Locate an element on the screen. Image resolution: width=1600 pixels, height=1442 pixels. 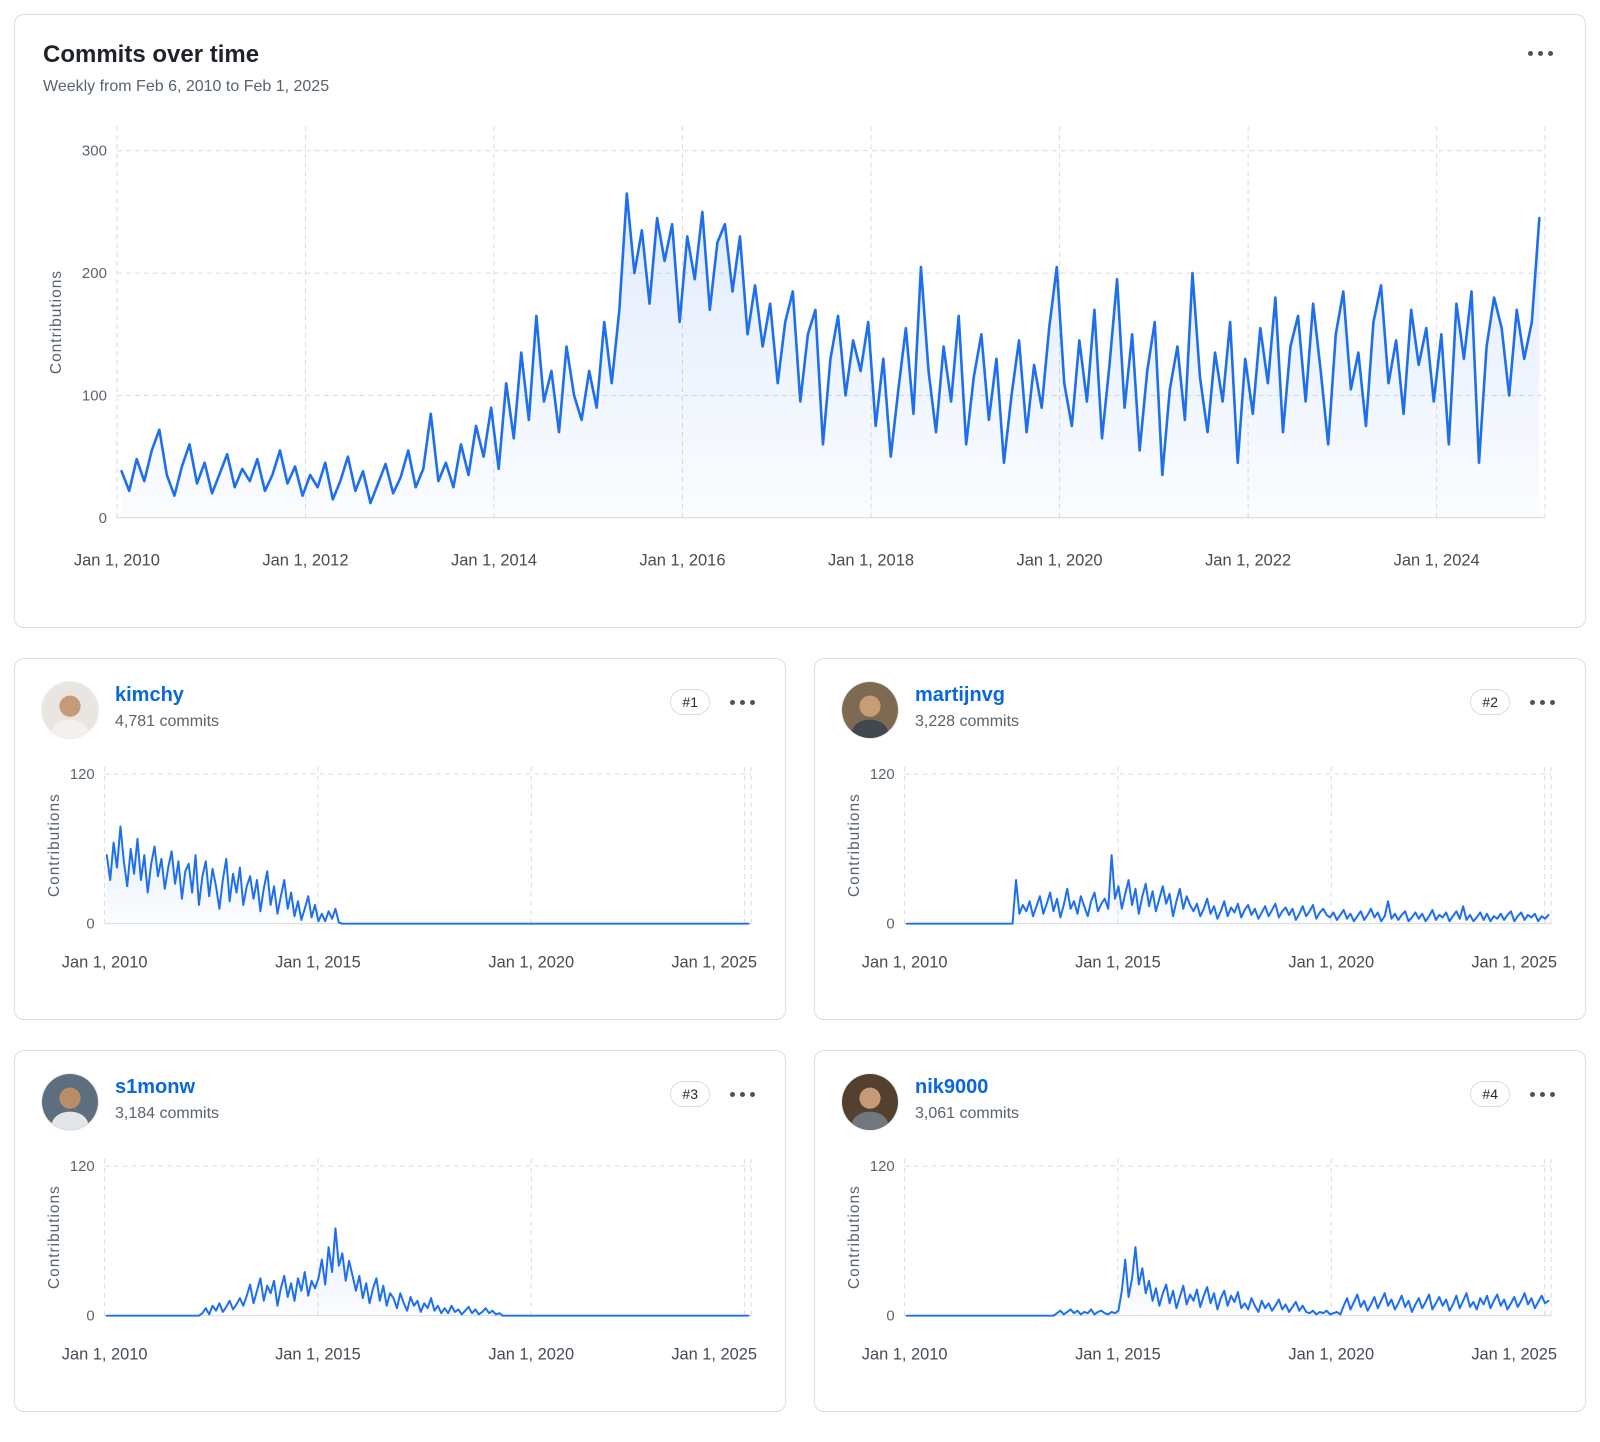
contributor-login-link: martijnvg is located at coordinates (960, 695).